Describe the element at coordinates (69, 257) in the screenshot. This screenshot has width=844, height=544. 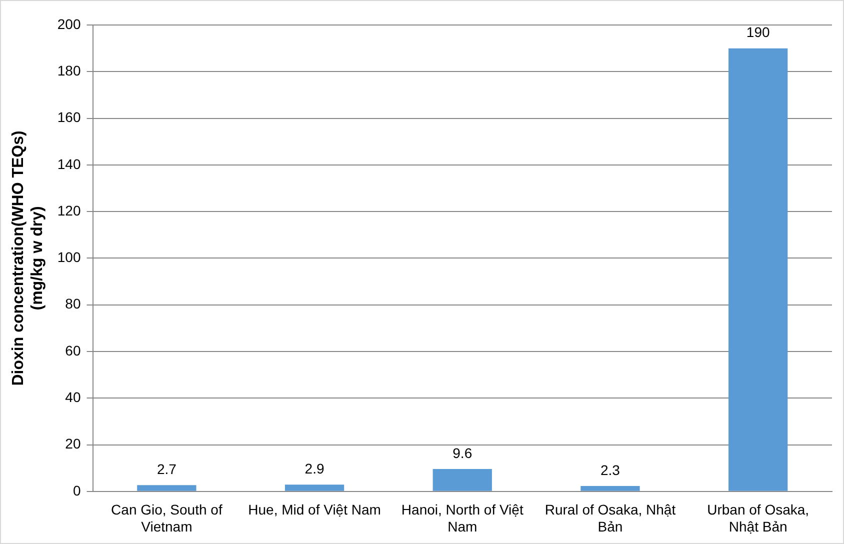
I see `y-tick-label: 100` at that location.